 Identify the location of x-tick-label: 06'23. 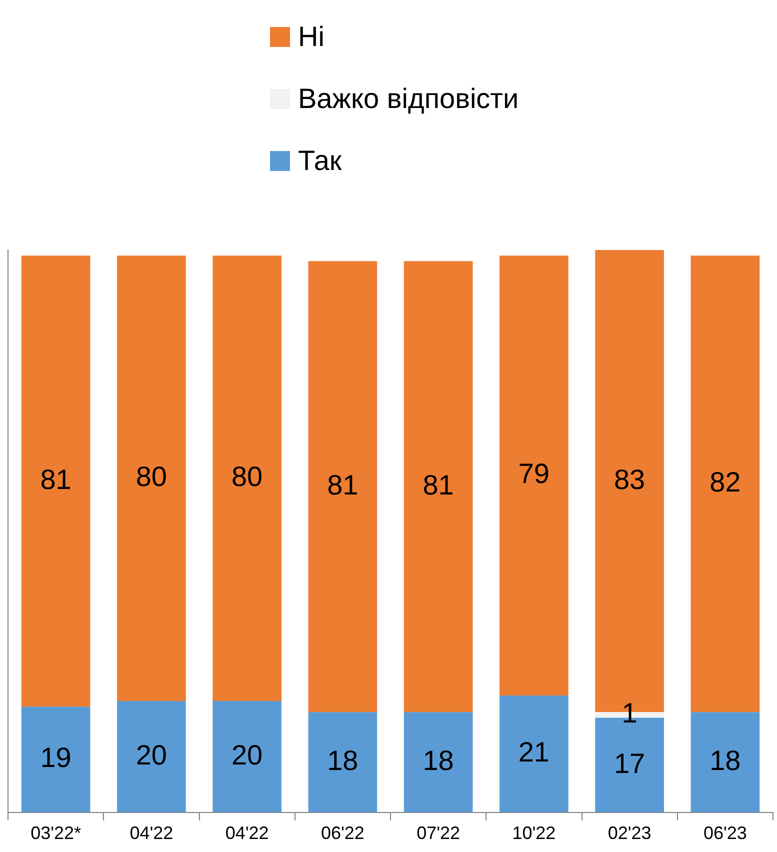
(725, 833).